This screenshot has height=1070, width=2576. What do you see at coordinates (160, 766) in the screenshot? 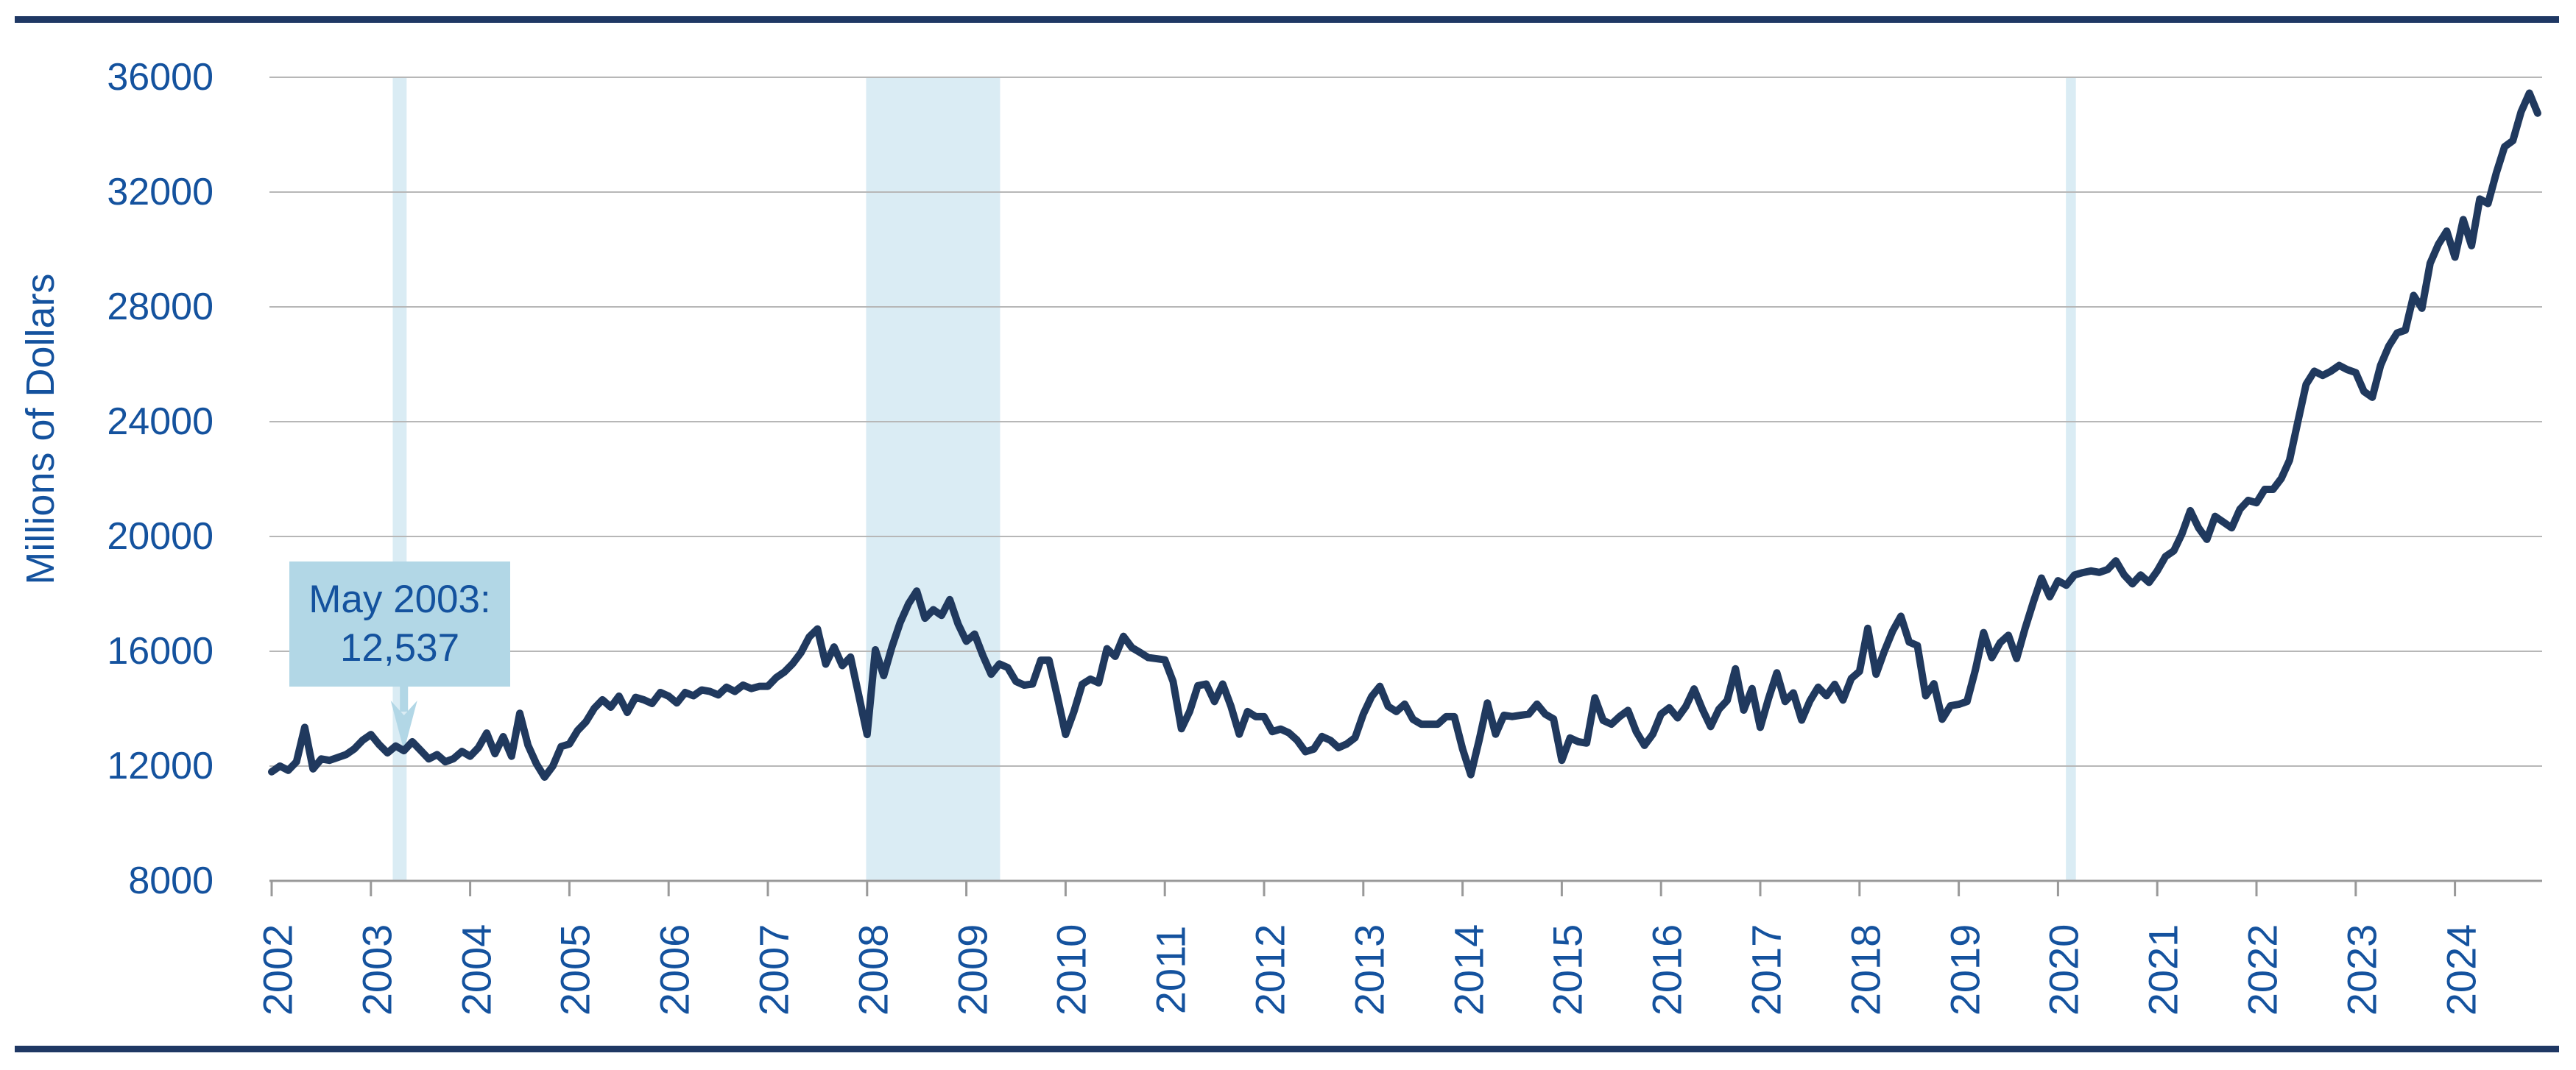
I see `y-tick-label: 12000` at bounding box center [160, 766].